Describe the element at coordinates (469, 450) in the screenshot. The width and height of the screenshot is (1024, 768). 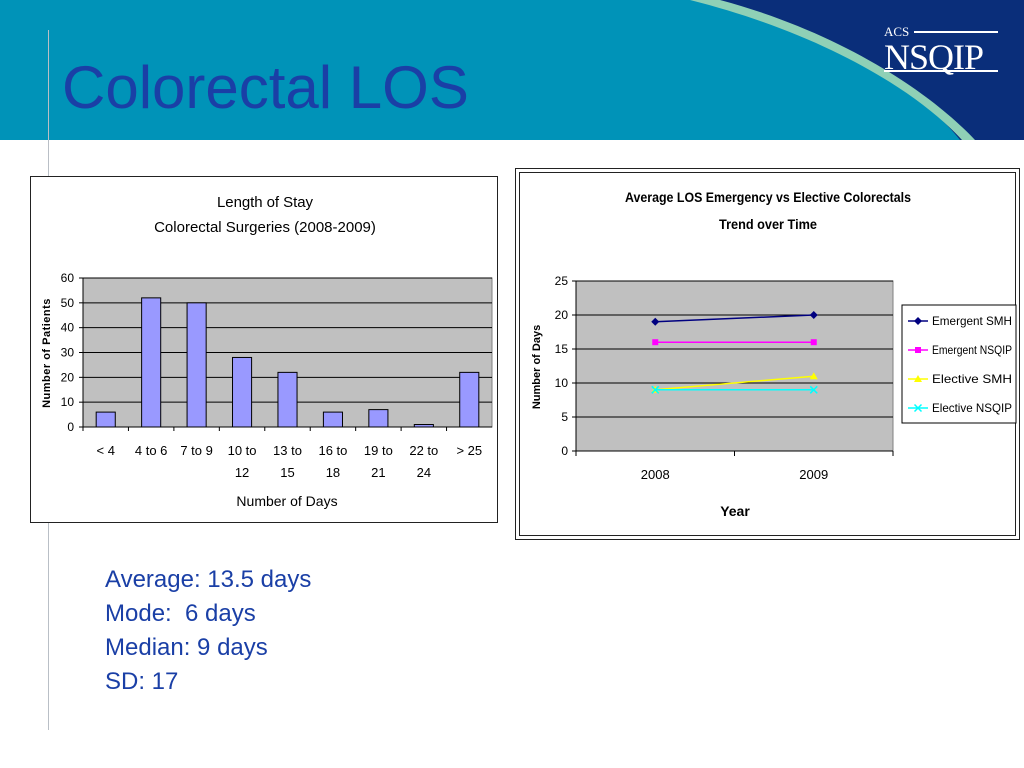
I see `x-tick-label: > 25` at that location.